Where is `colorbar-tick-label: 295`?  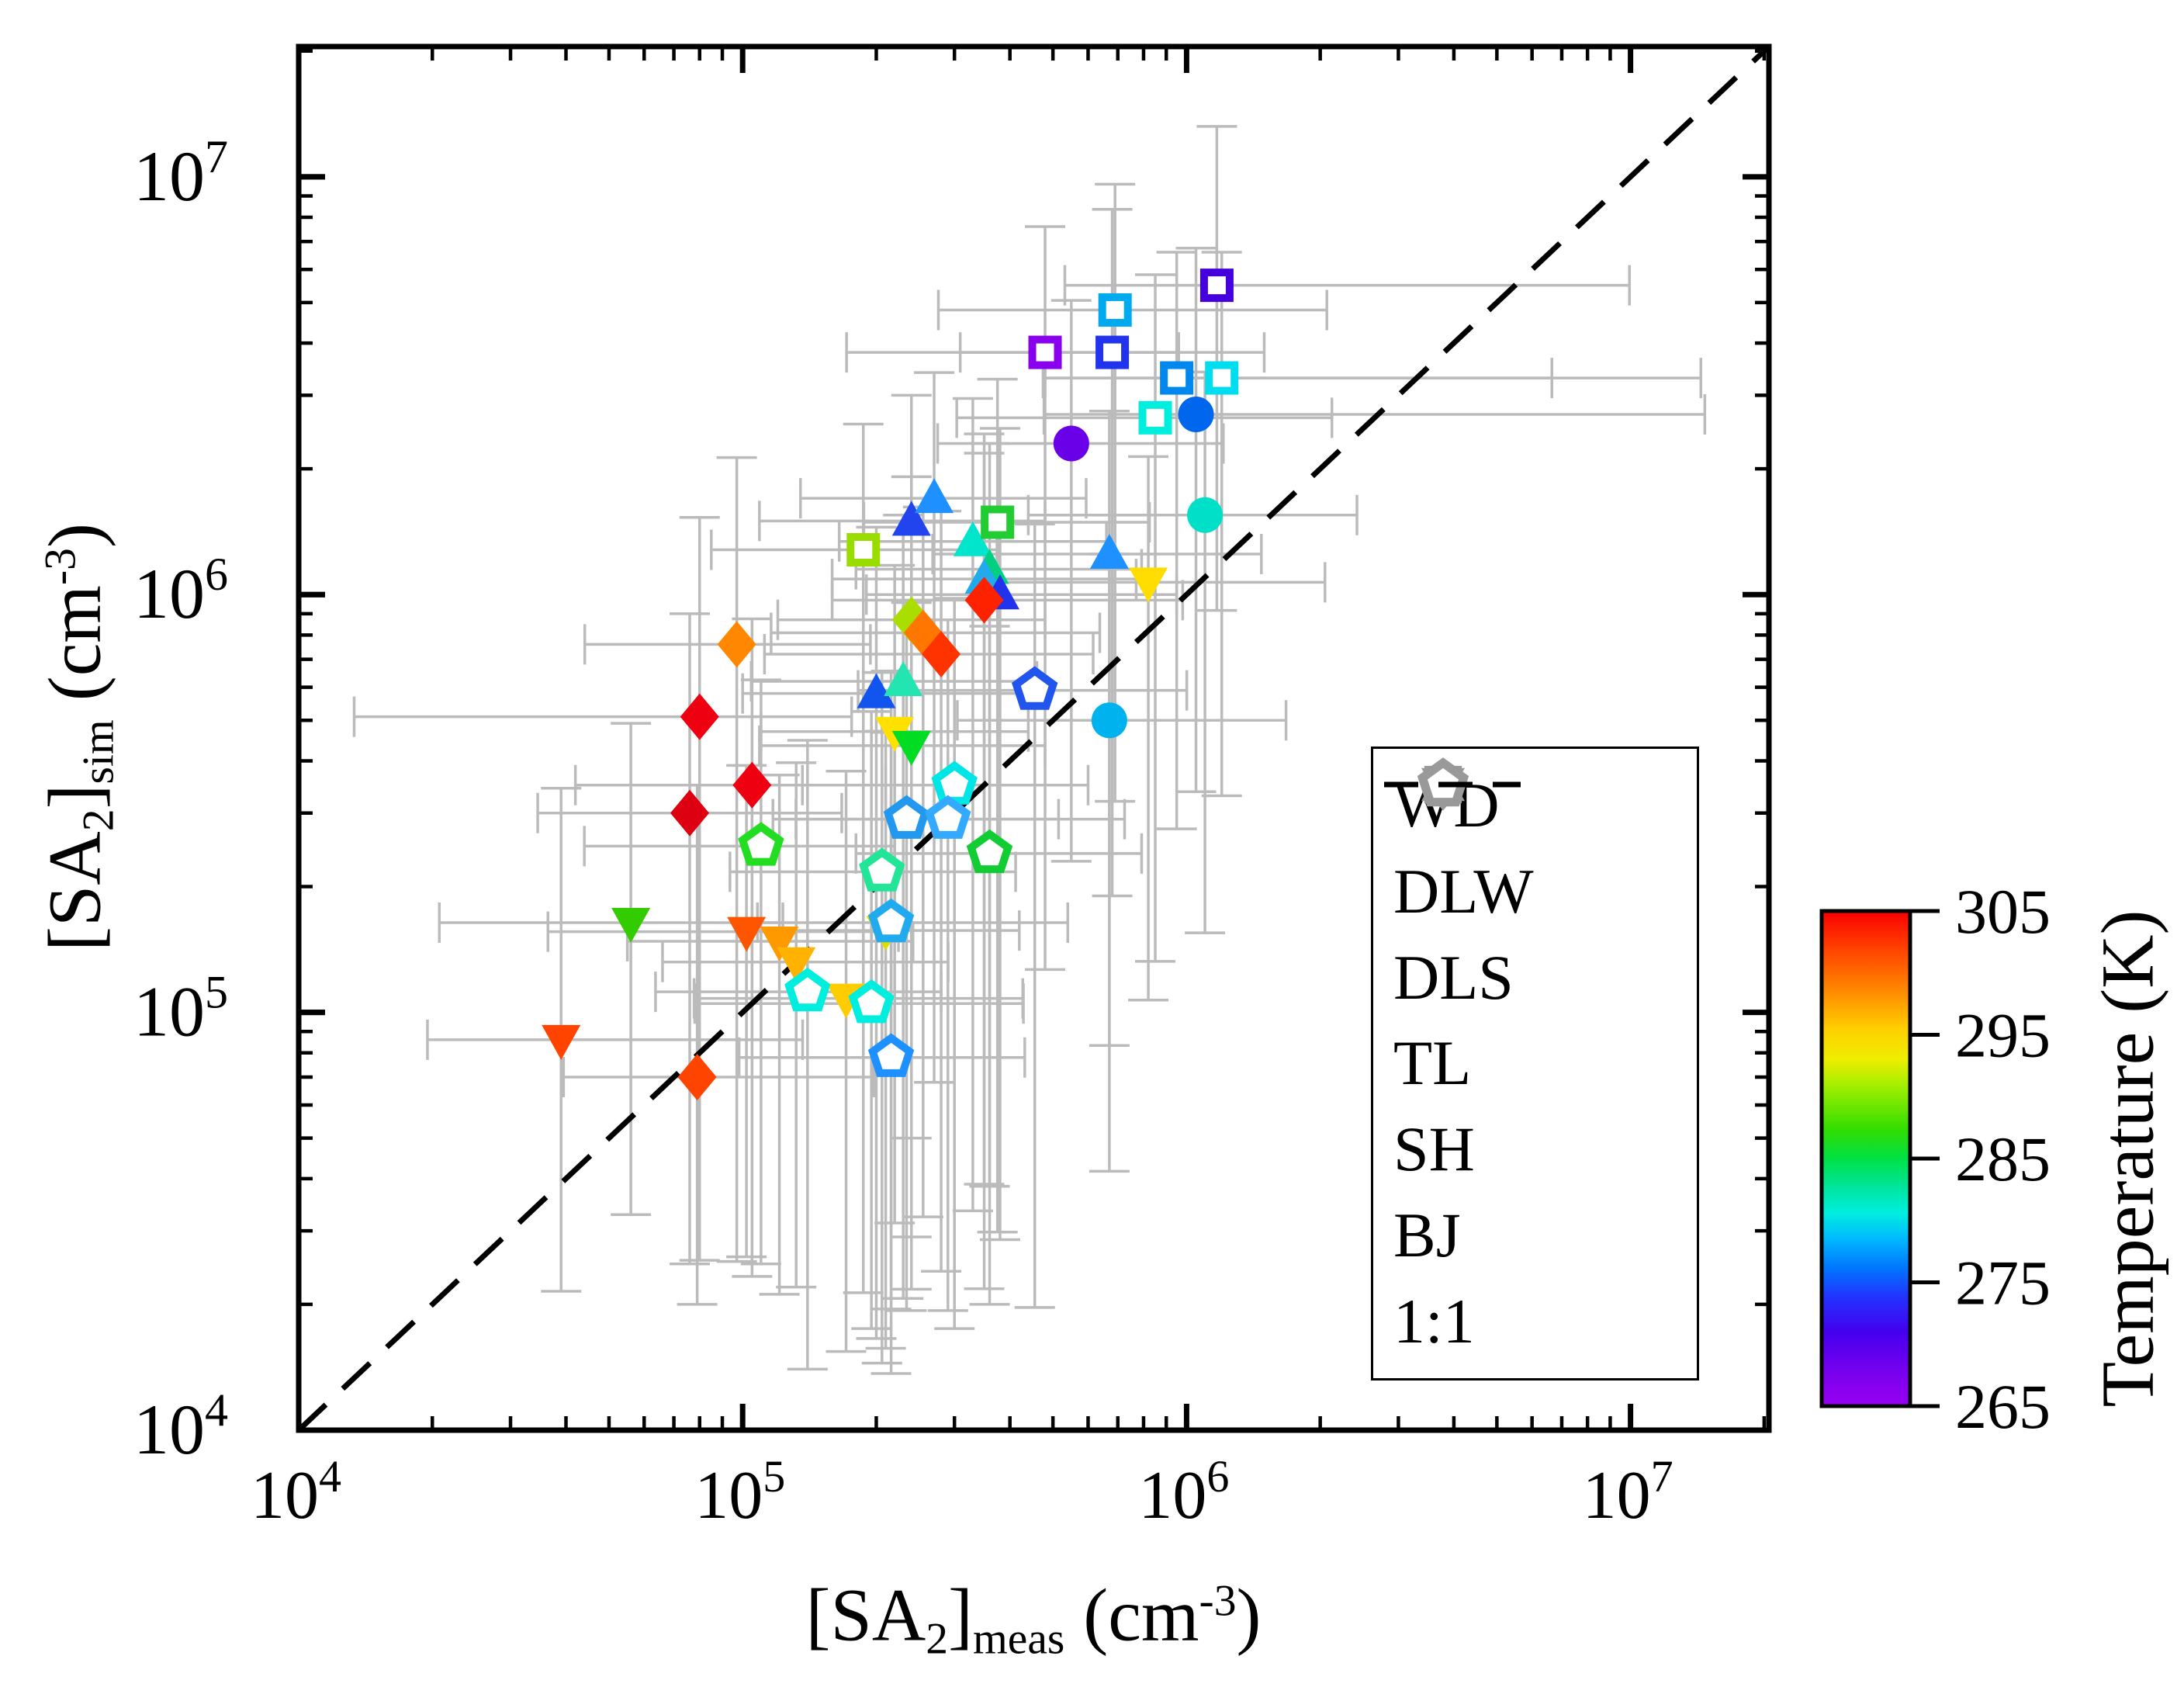
colorbar-tick-label: 295 is located at coordinates (2003, 1035).